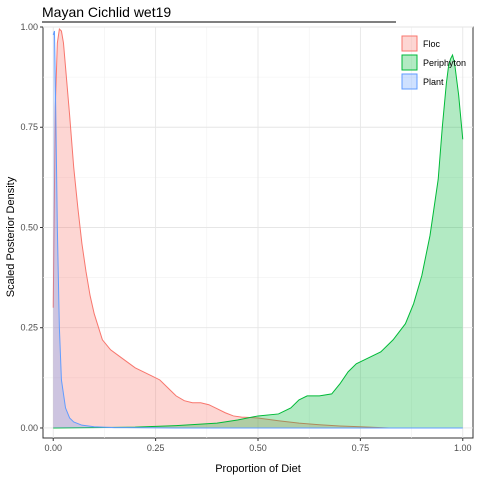 The height and width of the screenshot is (480, 480). I want to click on legend: Floc Periphyton Plant, so click(433, 62).